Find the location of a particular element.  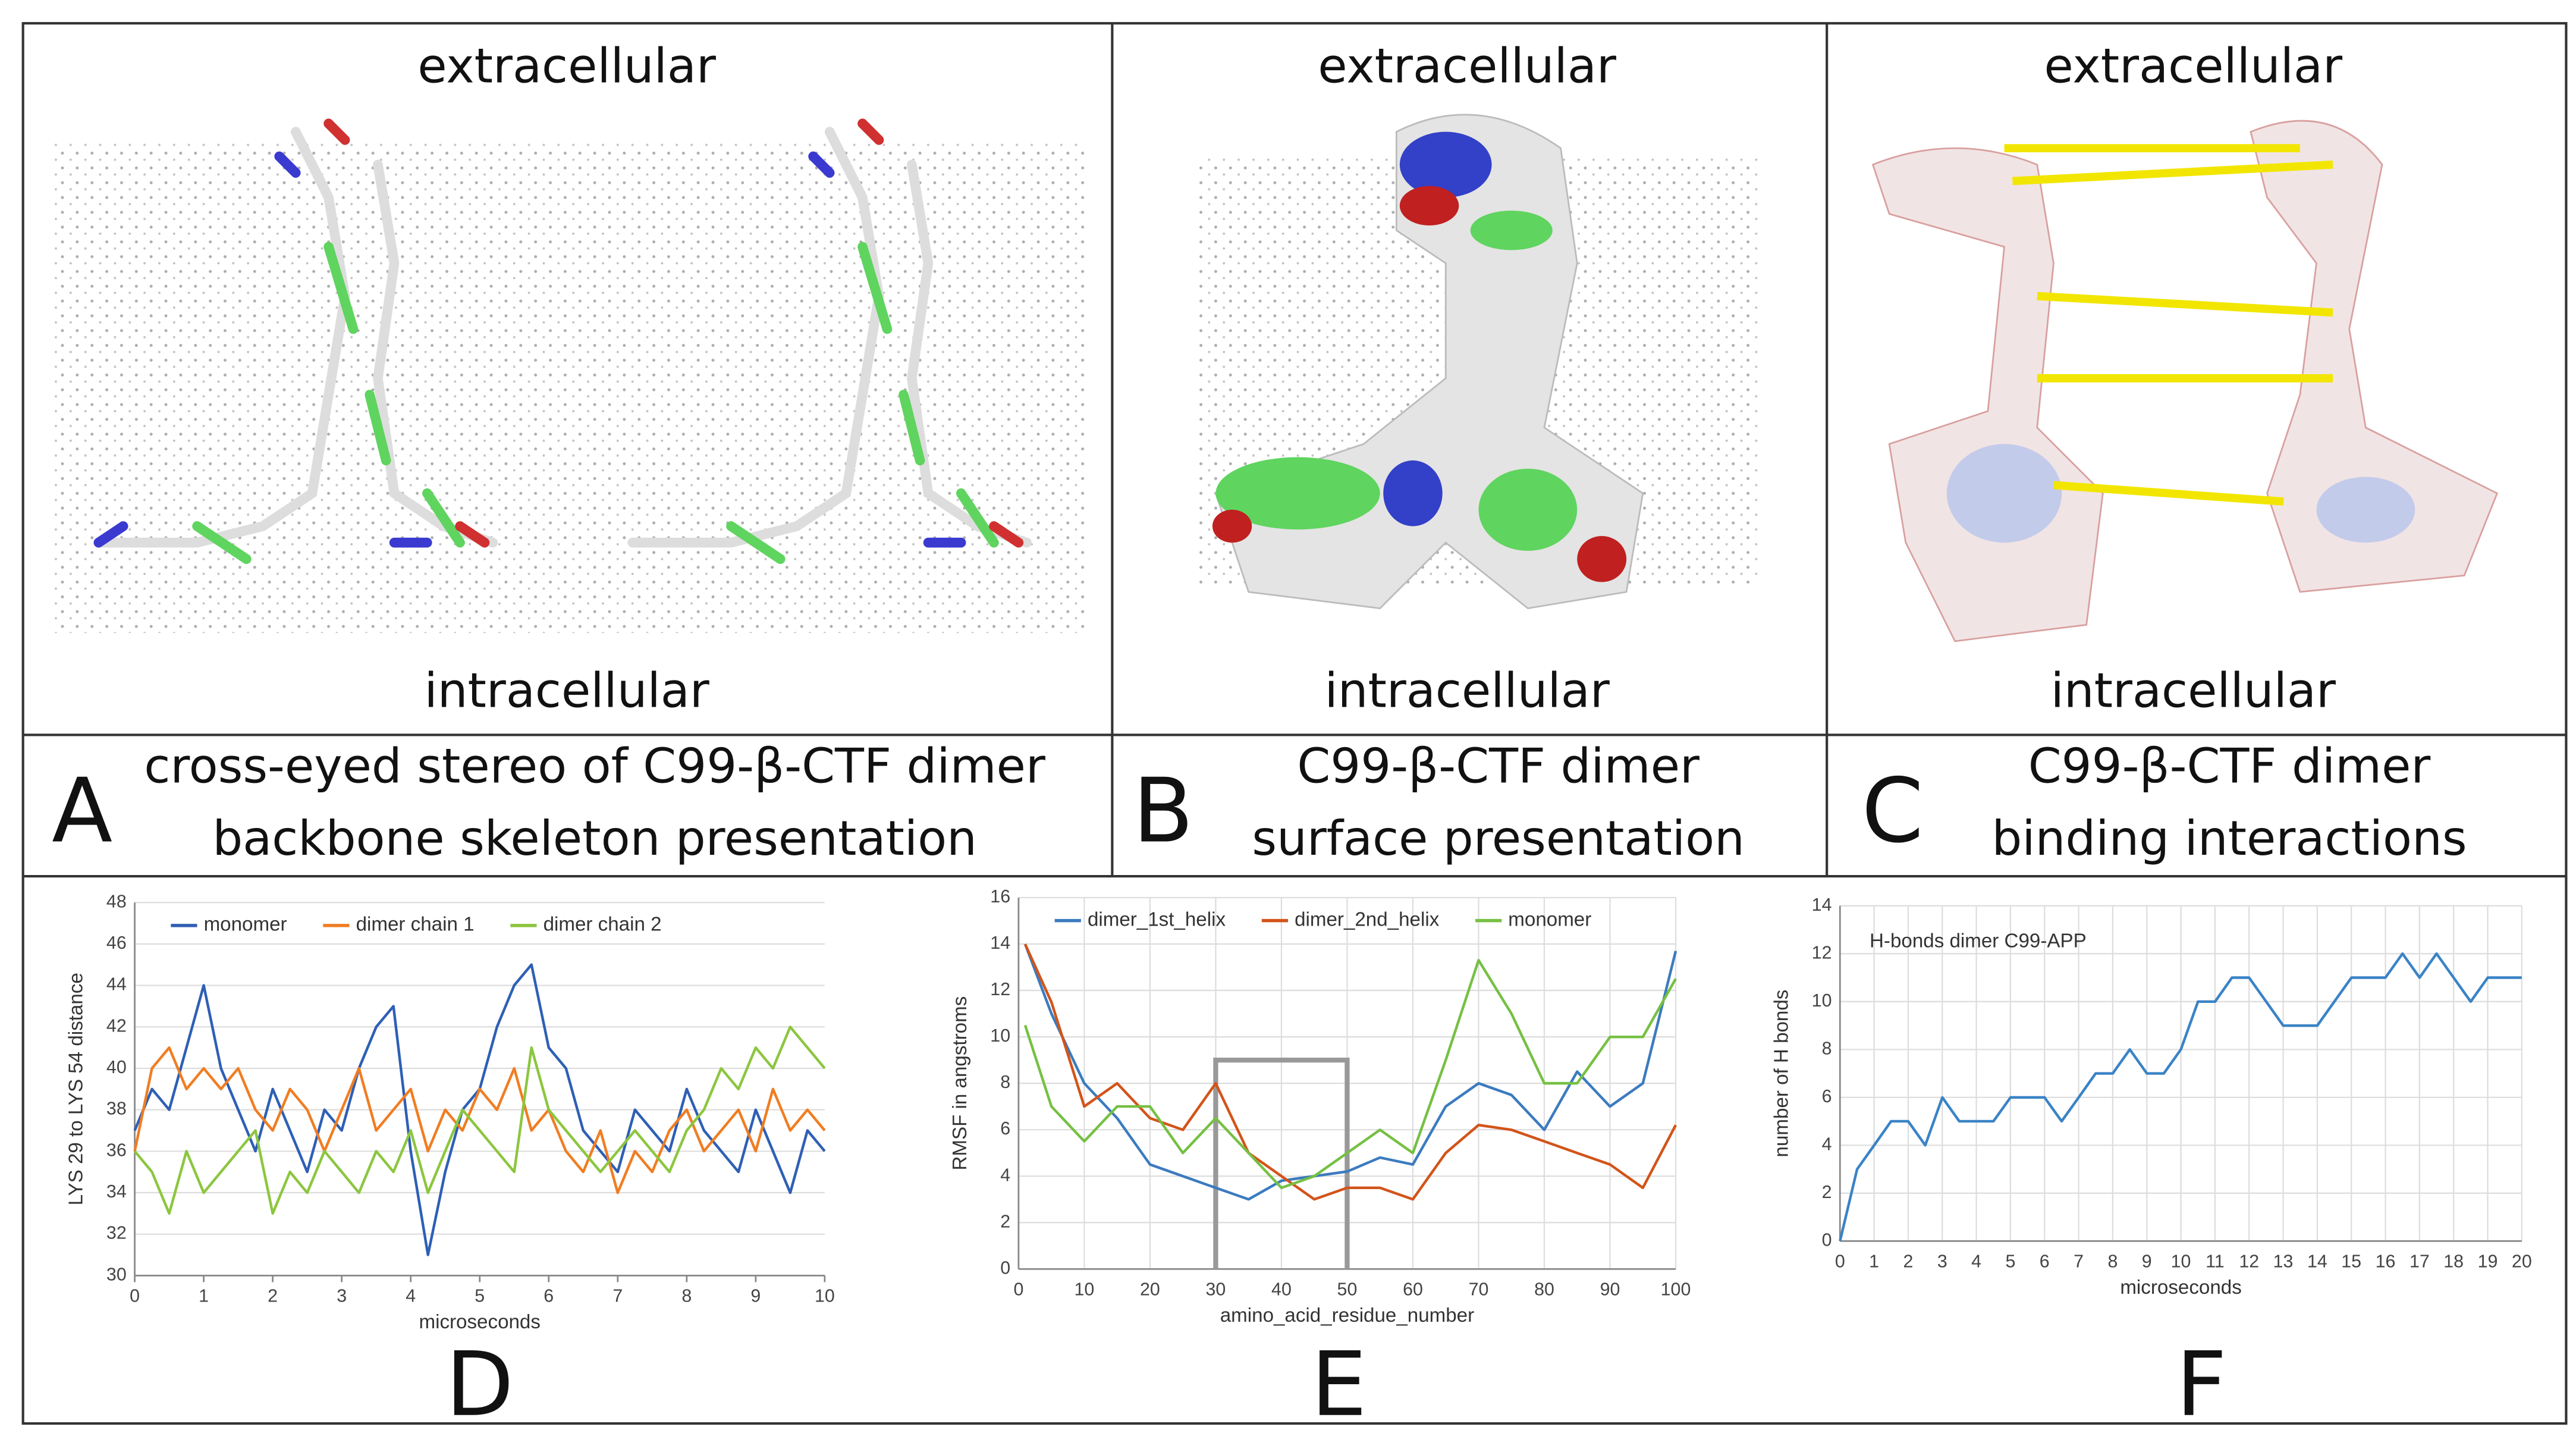

highlight-bracket is located at coordinates (1281, 1163).